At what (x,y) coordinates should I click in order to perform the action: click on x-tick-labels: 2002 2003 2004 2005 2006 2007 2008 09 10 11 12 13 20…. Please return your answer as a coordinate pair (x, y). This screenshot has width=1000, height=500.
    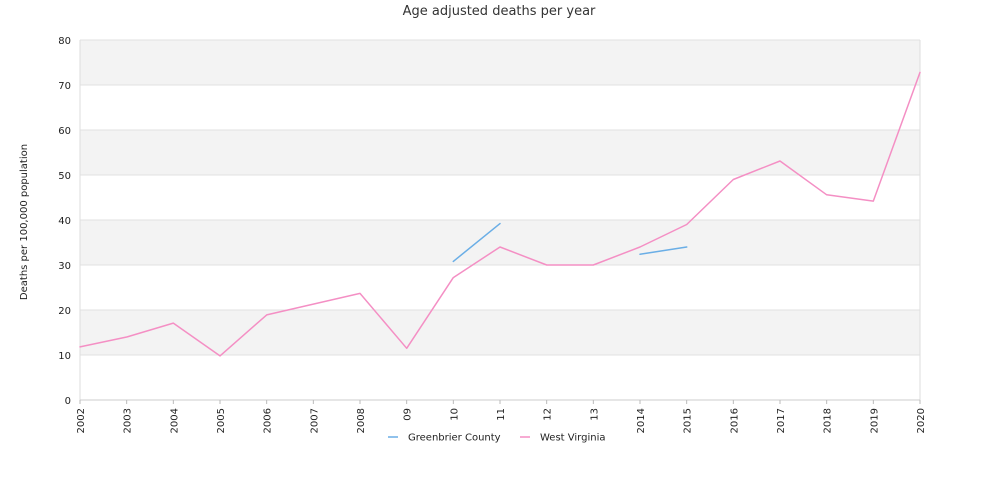
    Looking at the image, I should click on (501, 416).